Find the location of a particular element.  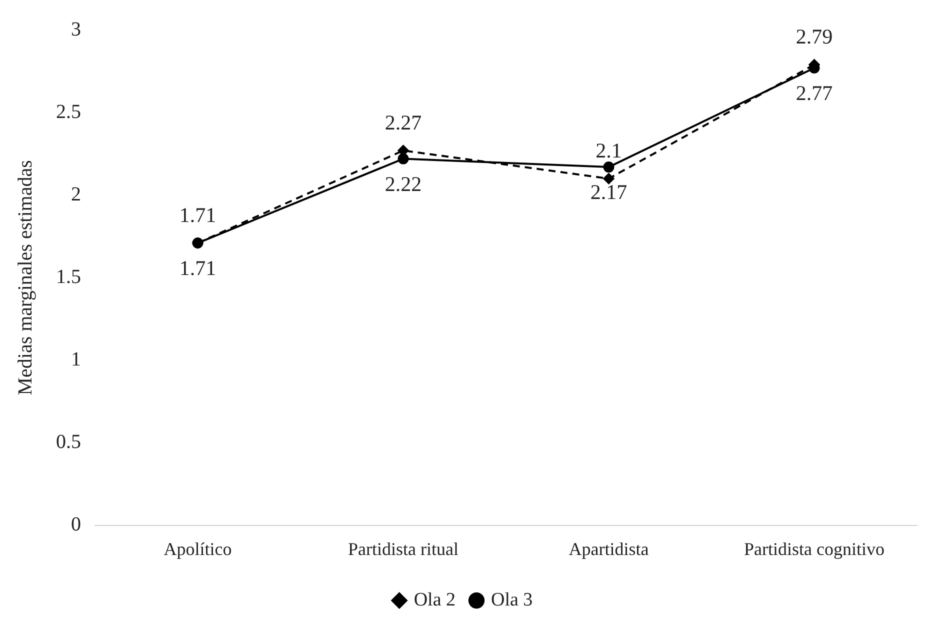

y-axis-title: Medias marginales estimadas is located at coordinates (25, 278).